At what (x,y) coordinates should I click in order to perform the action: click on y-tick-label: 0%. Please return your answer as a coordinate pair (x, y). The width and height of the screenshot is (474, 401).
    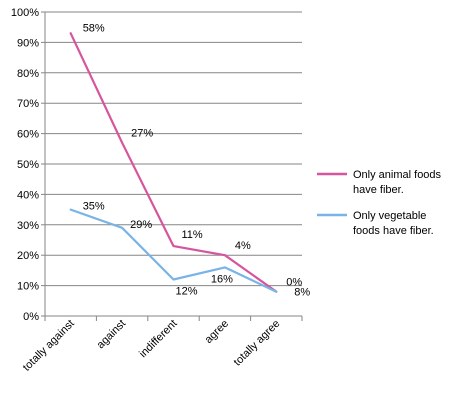
    Looking at the image, I should click on (31, 317).